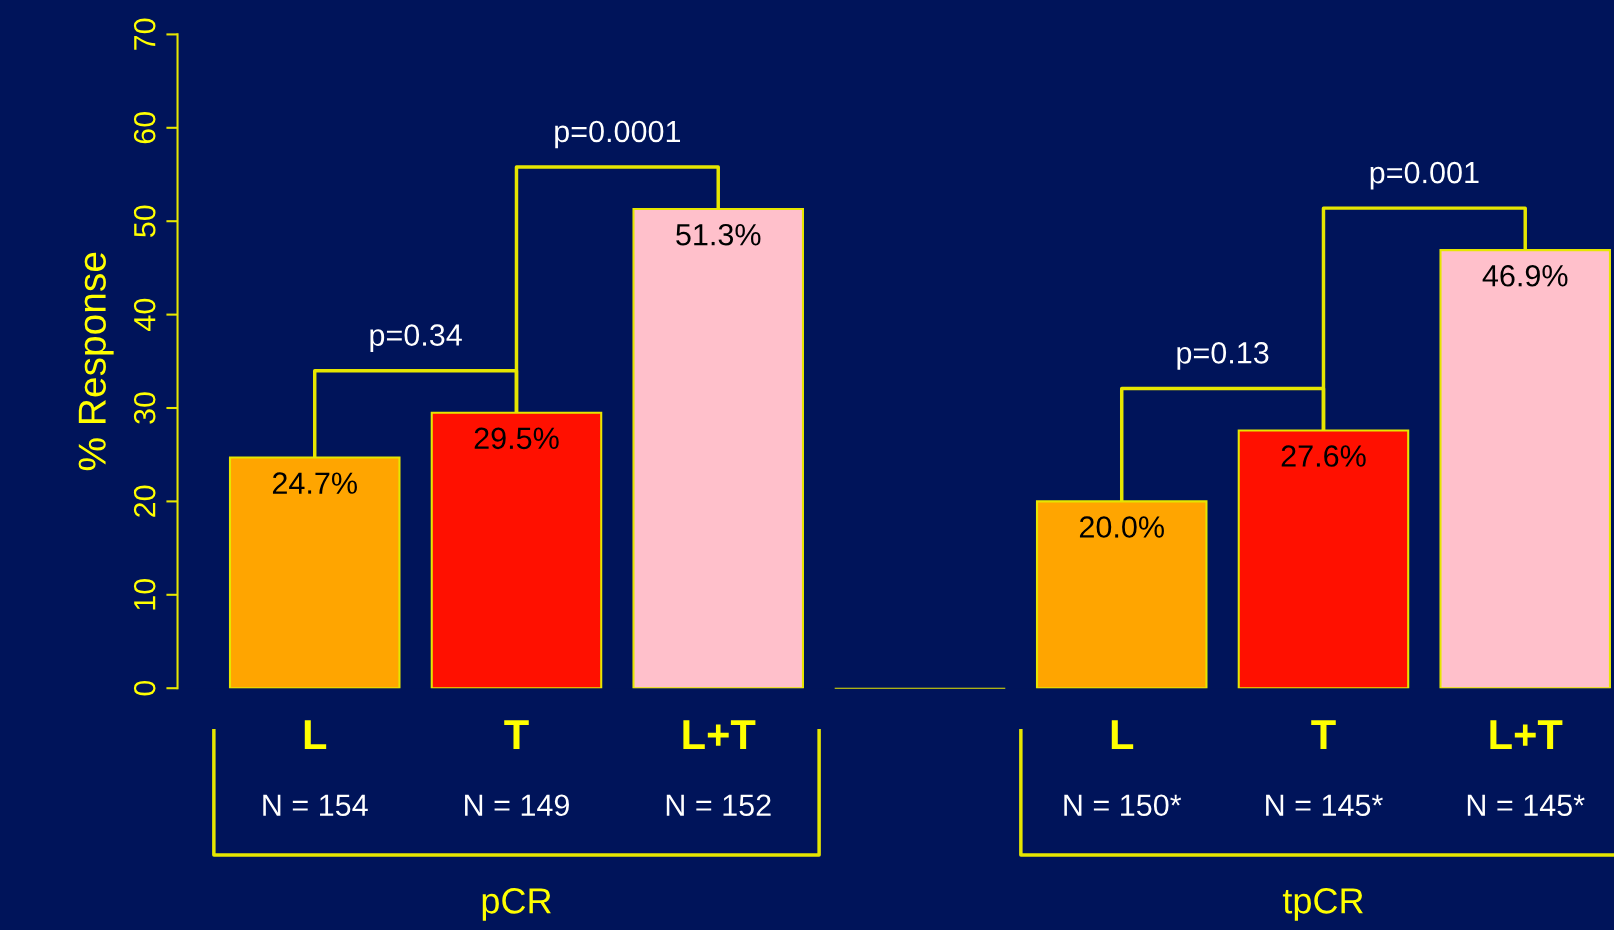 The image size is (1614, 930). What do you see at coordinates (96, 361) in the screenshot?
I see `y-axis-title: % Response` at bounding box center [96, 361].